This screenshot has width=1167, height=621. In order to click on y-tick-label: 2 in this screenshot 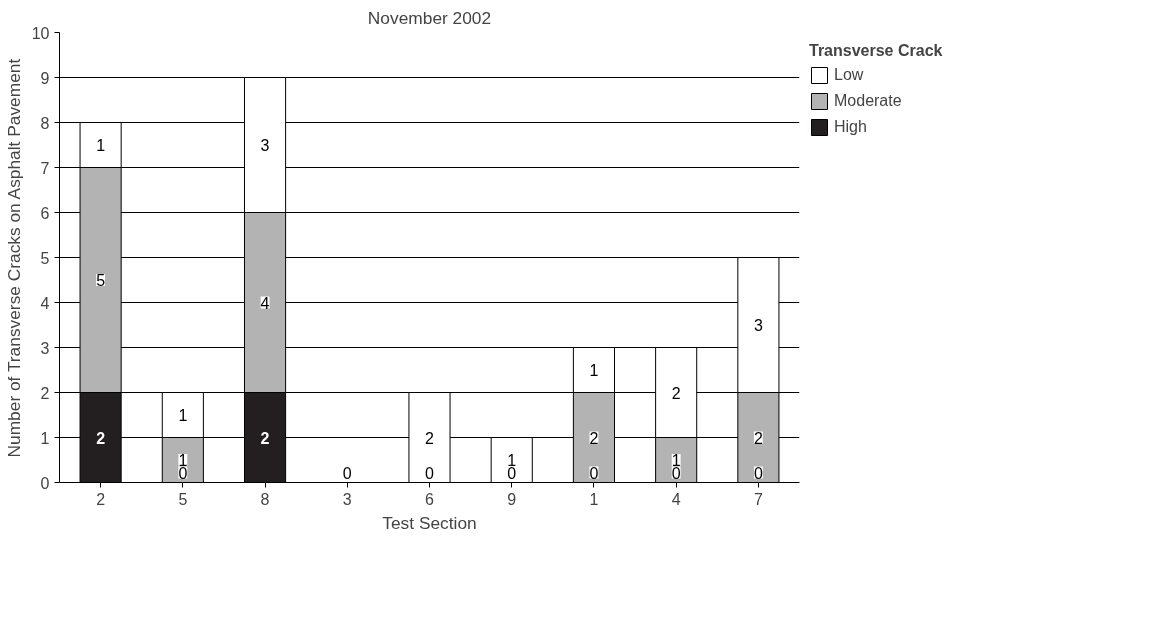, I will do `click(45, 393)`.